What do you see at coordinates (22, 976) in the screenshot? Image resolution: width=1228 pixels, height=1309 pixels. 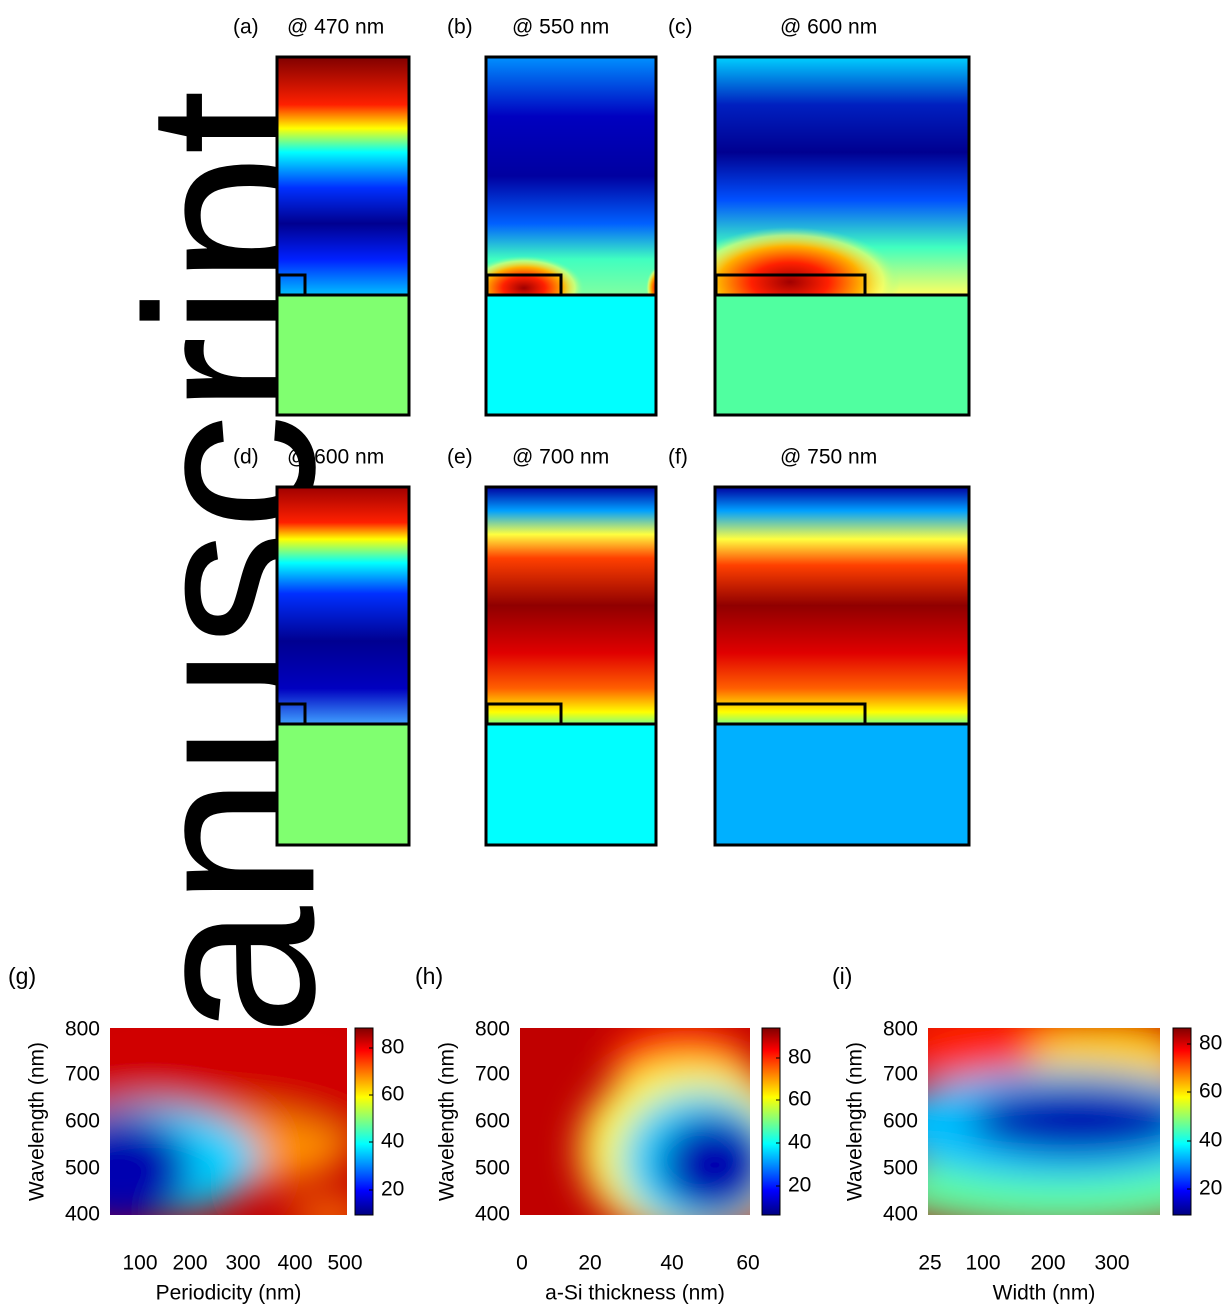 I see `panel-label: (g)` at bounding box center [22, 976].